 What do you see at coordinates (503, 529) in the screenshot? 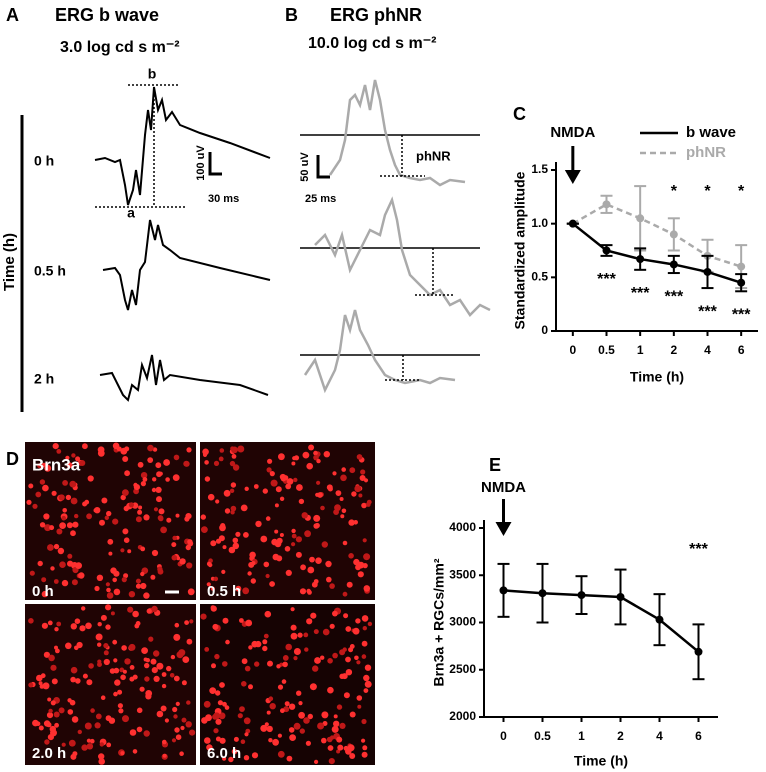
I see `arrow-head` at bounding box center [503, 529].